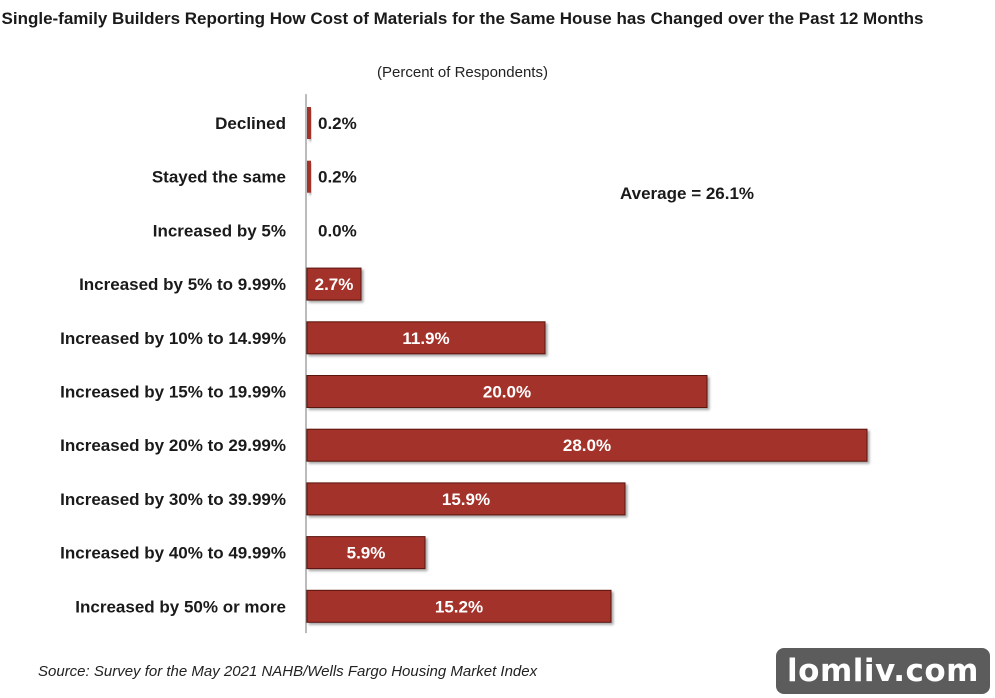 The height and width of the screenshot is (698, 995). Describe the element at coordinates (219, 177) in the screenshot. I see `category-label: Stayed the same` at that location.